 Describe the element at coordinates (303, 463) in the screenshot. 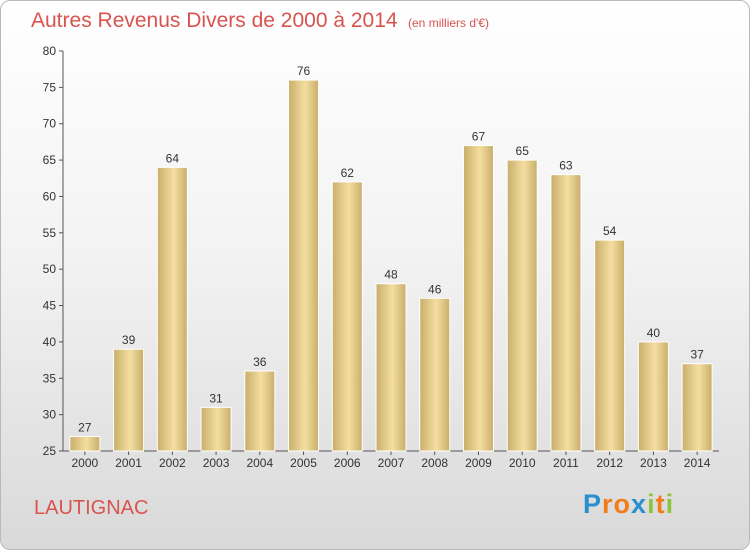

I see `x-tick-label: 2005` at that location.